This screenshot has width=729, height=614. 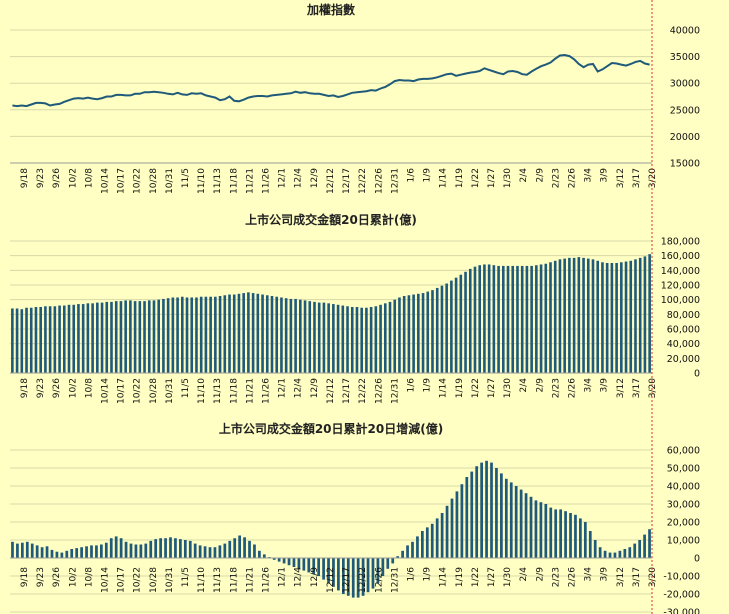 What do you see at coordinates (299, 577) in the screenshot?
I see `x-tick-label: 12/4` at bounding box center [299, 577].